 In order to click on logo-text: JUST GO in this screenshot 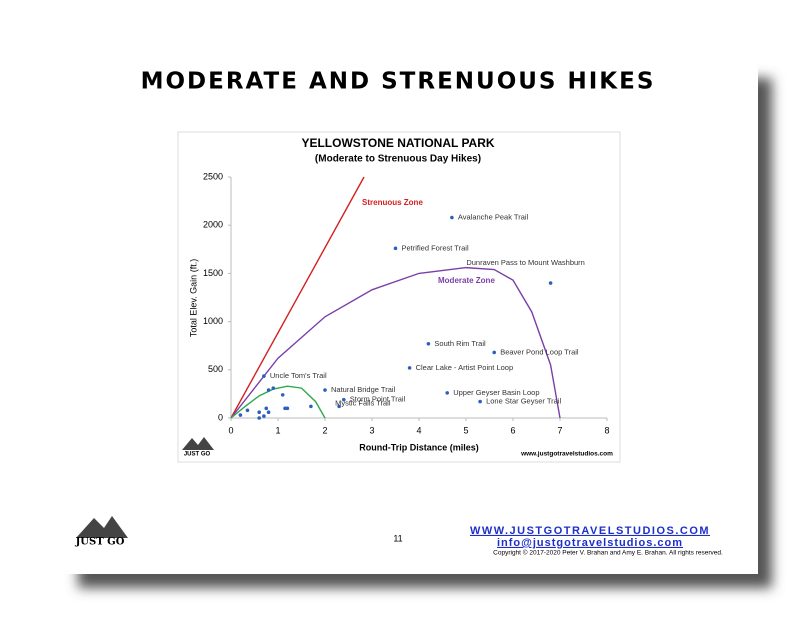, I will do `click(100, 542)`.